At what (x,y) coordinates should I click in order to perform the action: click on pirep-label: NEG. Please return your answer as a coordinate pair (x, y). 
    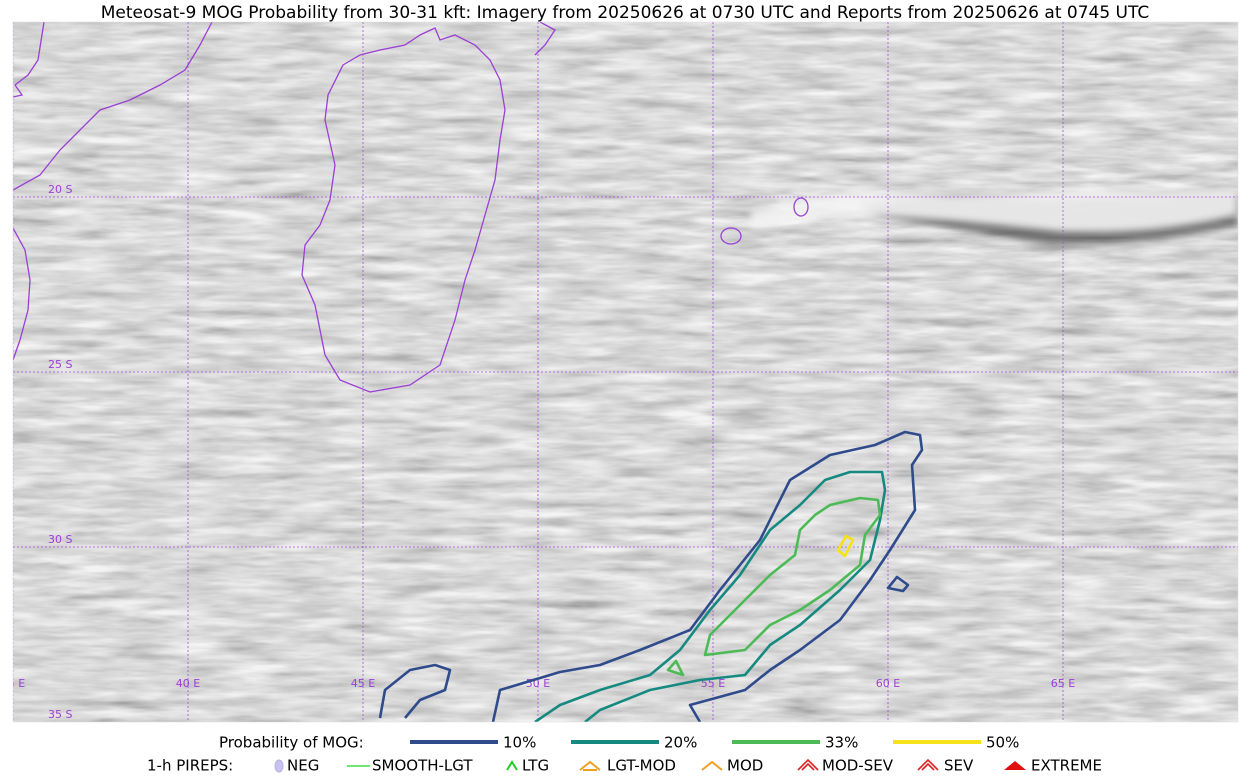
    Looking at the image, I should click on (303, 766).